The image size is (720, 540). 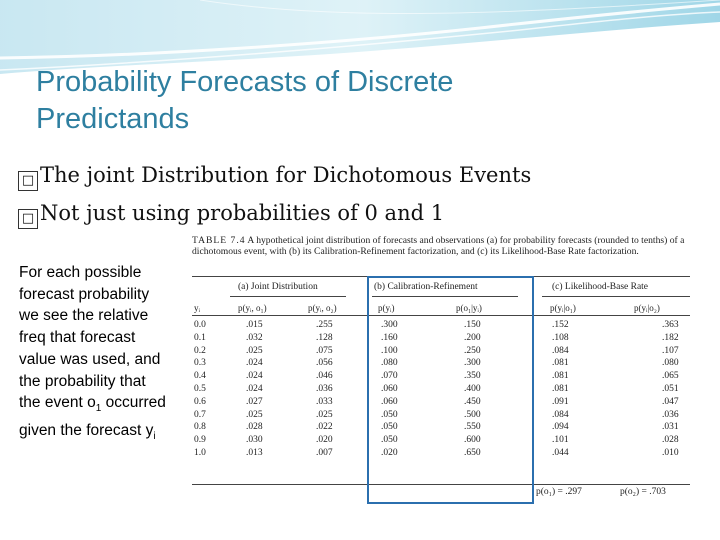 I want to click on group-header: (b) Calibration-Refinement, so click(x=426, y=287).